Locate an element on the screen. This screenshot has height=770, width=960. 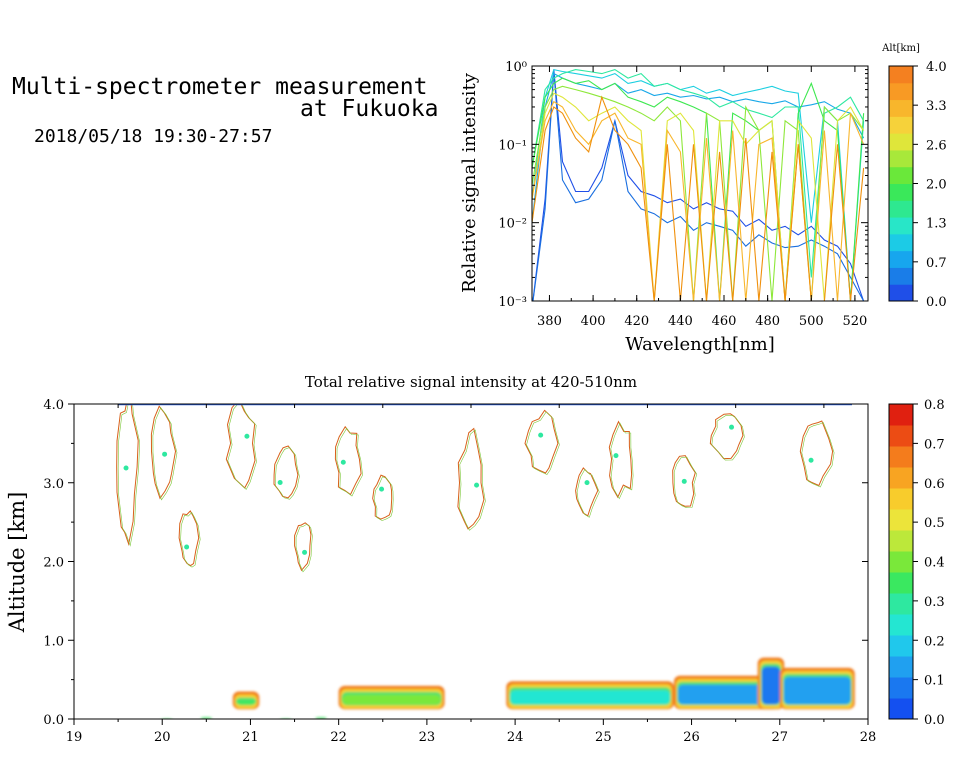
heatmap-y-tick-label: 1.0 is located at coordinates (53, 641).